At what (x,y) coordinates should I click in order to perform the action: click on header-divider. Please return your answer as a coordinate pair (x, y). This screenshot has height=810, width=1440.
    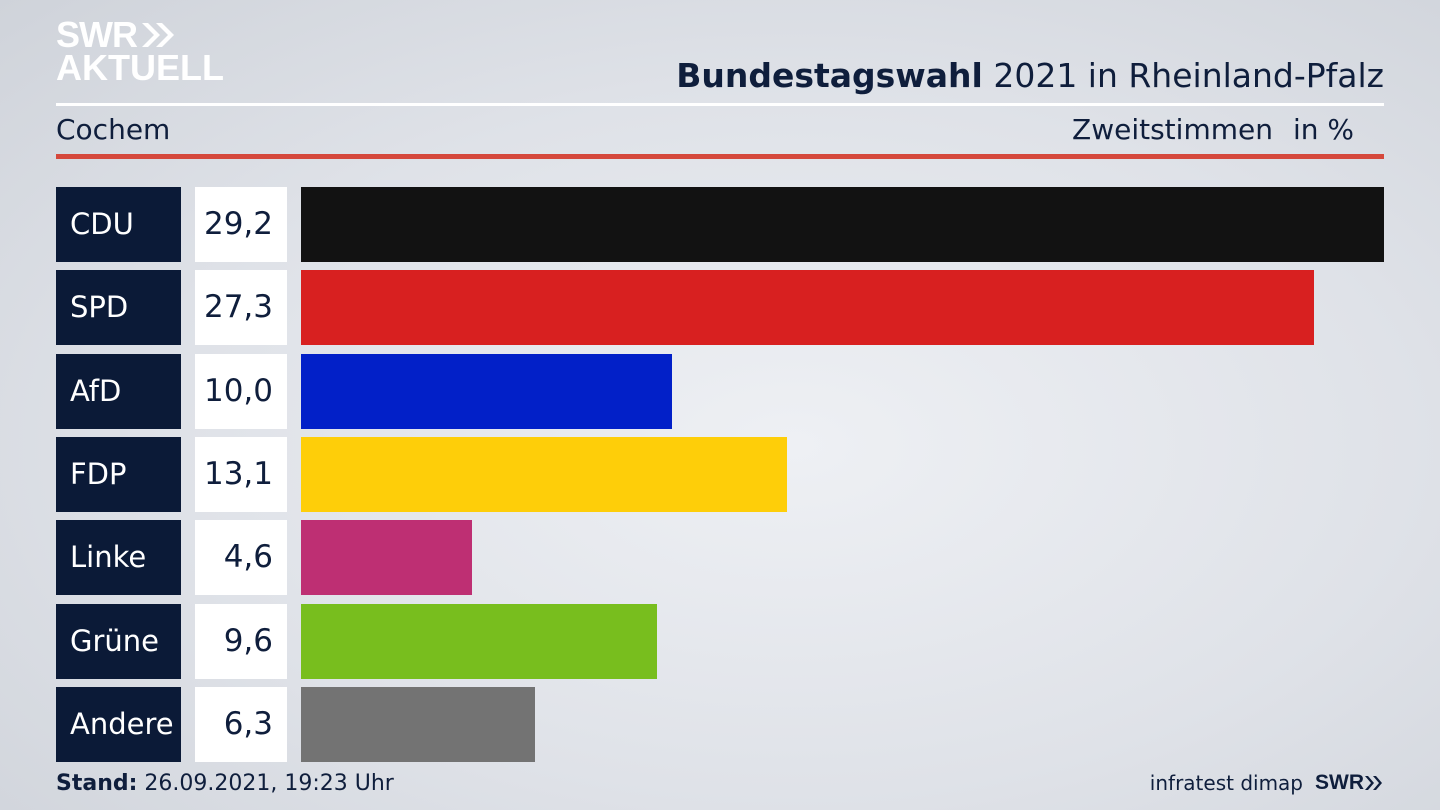
    Looking at the image, I should click on (720, 104).